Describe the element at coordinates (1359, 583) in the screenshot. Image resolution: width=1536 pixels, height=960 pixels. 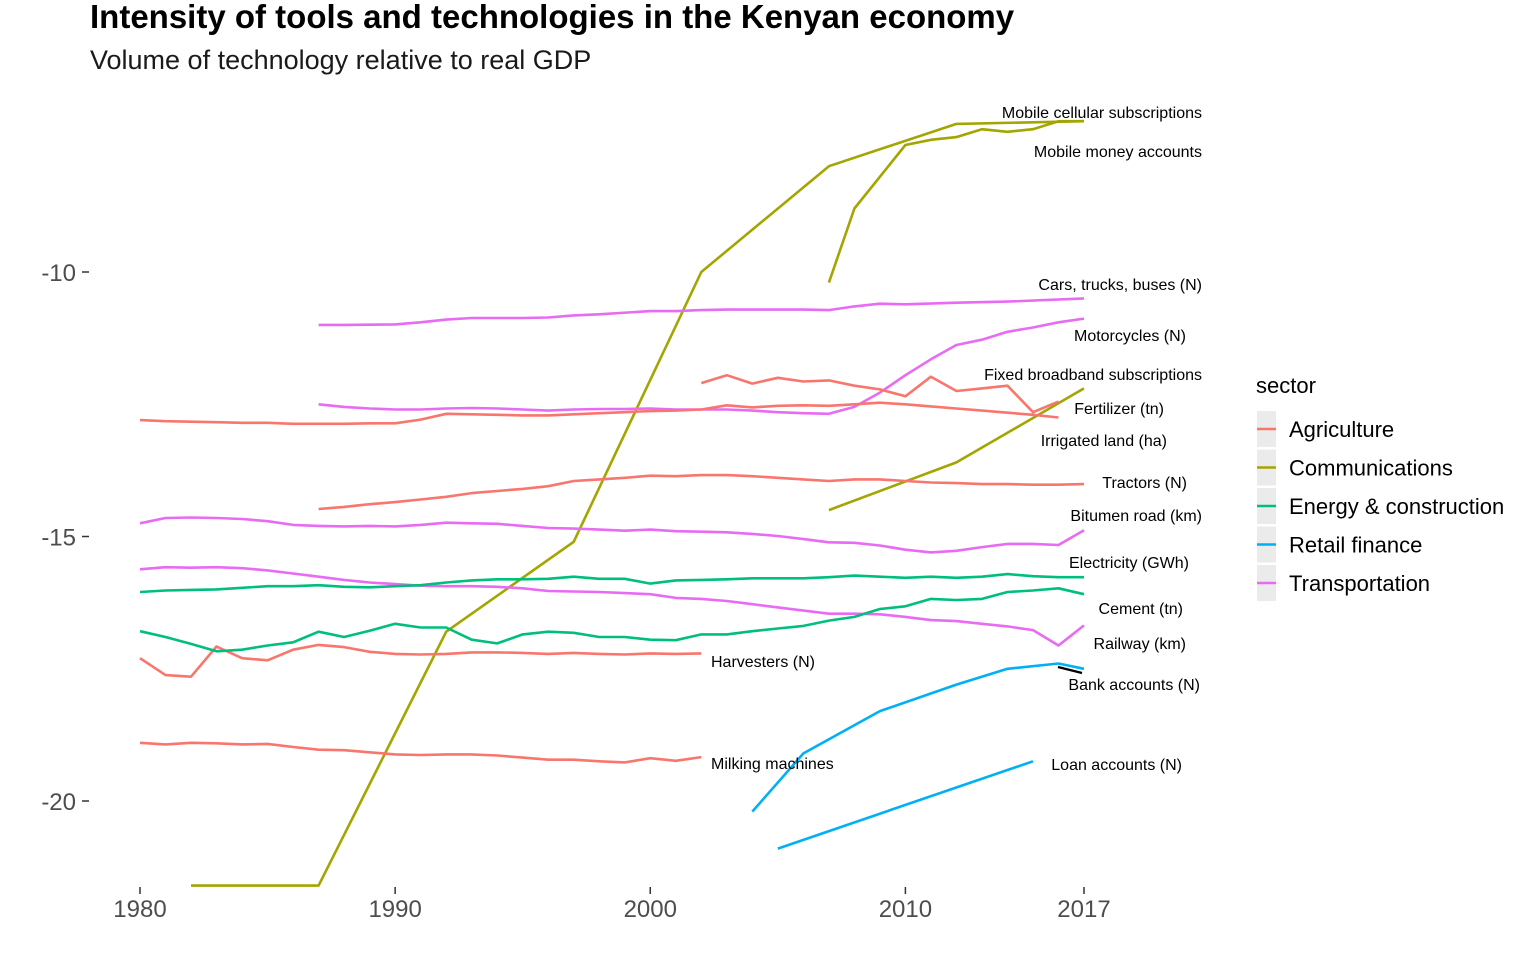
I see `legend-label: Transportation` at that location.